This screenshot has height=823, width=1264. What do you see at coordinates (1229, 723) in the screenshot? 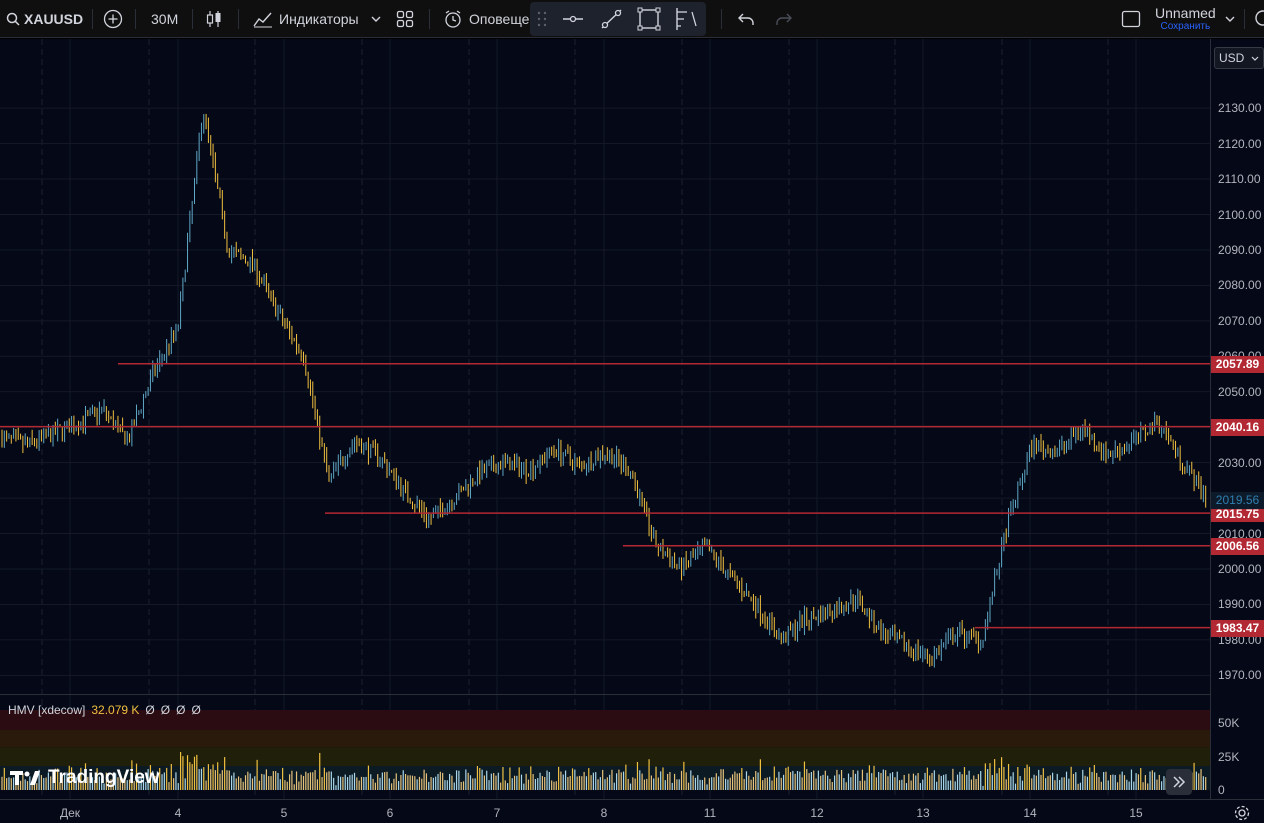
I see `volume-tick-label: 50K` at bounding box center [1229, 723].